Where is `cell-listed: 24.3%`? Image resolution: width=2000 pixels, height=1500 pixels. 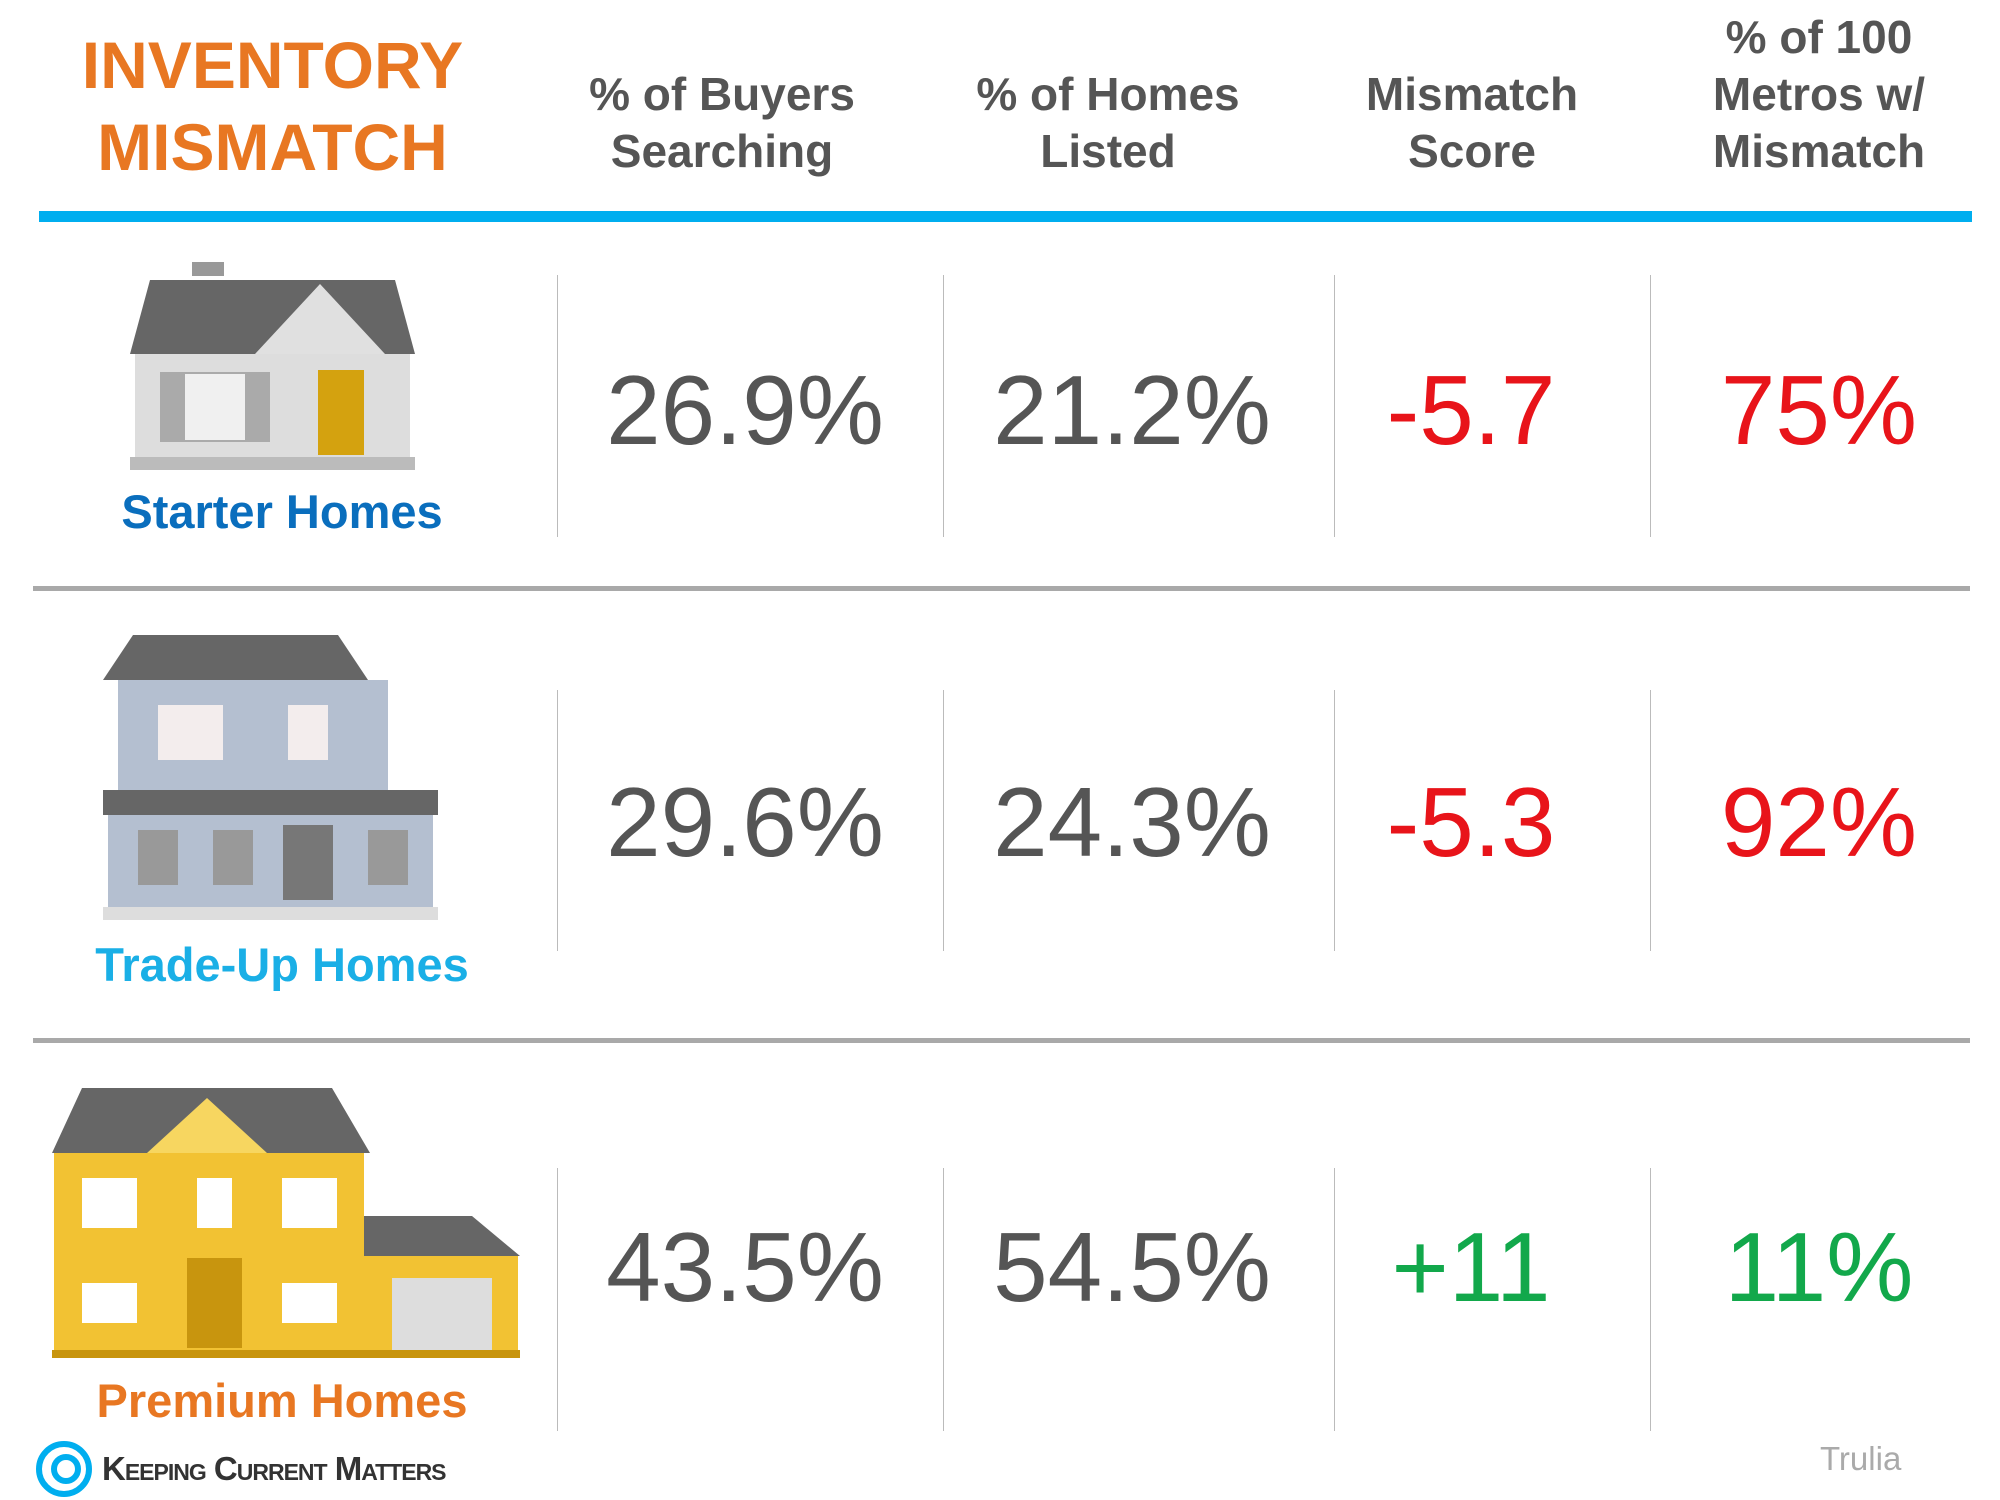 cell-listed: 24.3% is located at coordinates (1132, 822).